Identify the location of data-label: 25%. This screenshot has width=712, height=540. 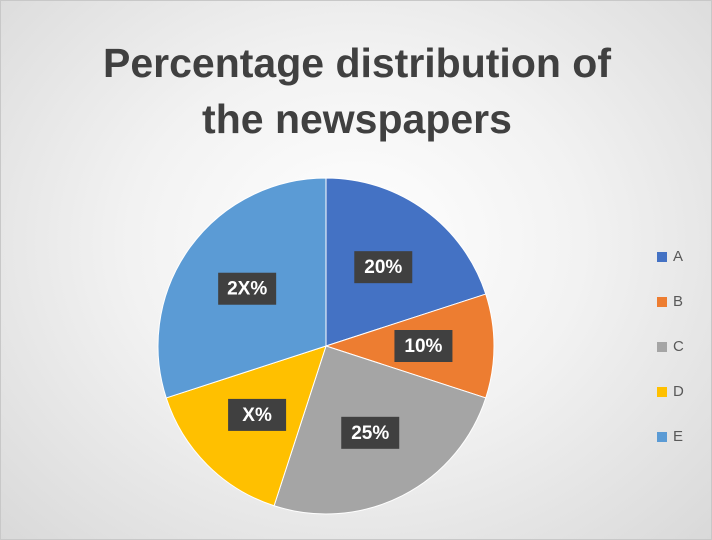
(370, 433).